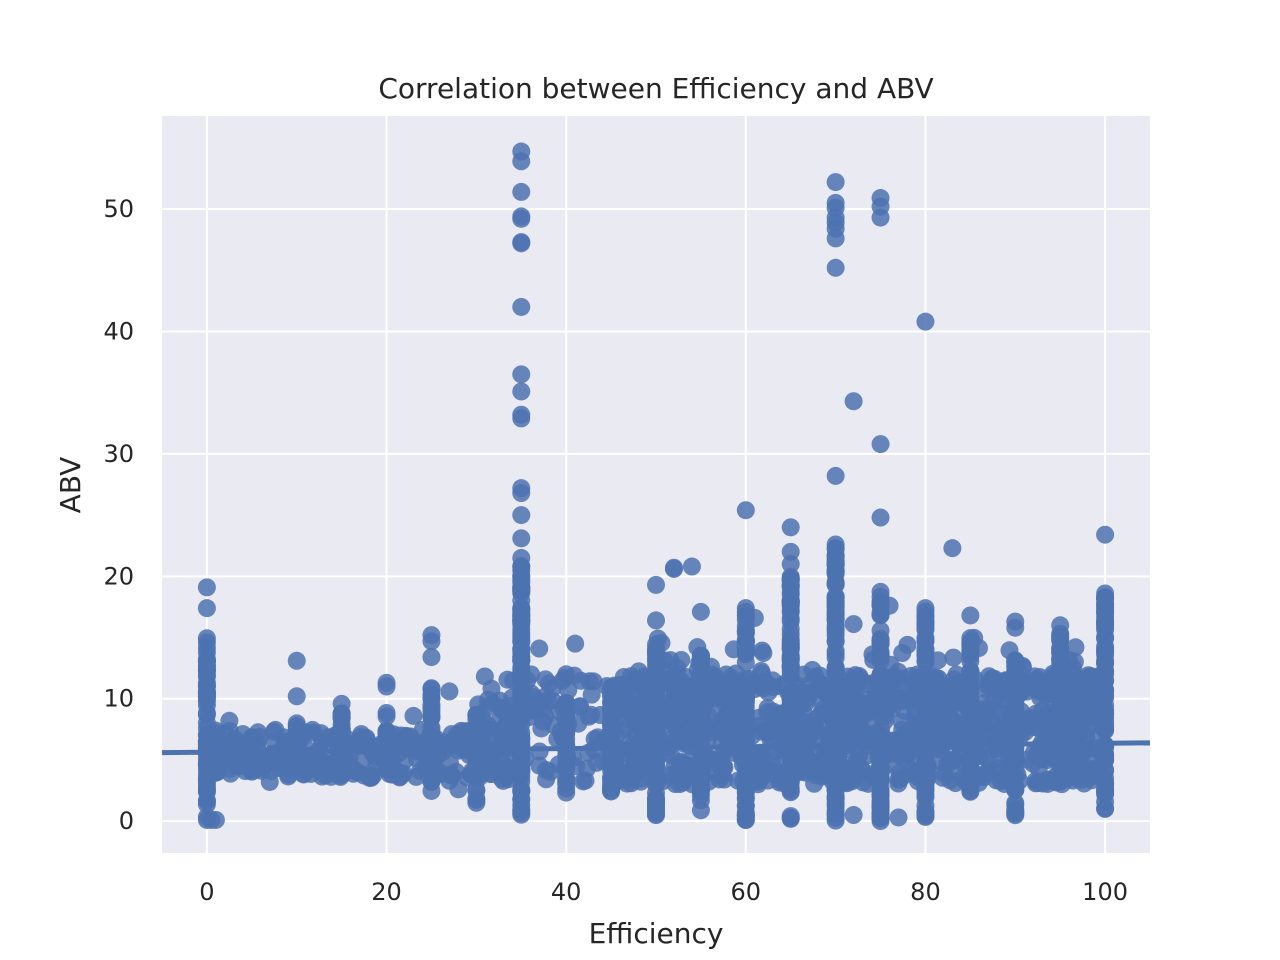  Describe the element at coordinates (126, 821) in the screenshot. I see `y-tick-label: 0` at that location.